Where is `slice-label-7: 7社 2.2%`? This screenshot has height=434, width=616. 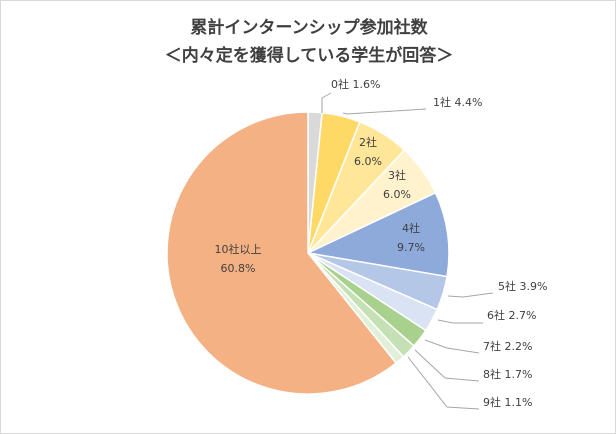
slice-label-7: 7社 2.2% is located at coordinates (507, 346).